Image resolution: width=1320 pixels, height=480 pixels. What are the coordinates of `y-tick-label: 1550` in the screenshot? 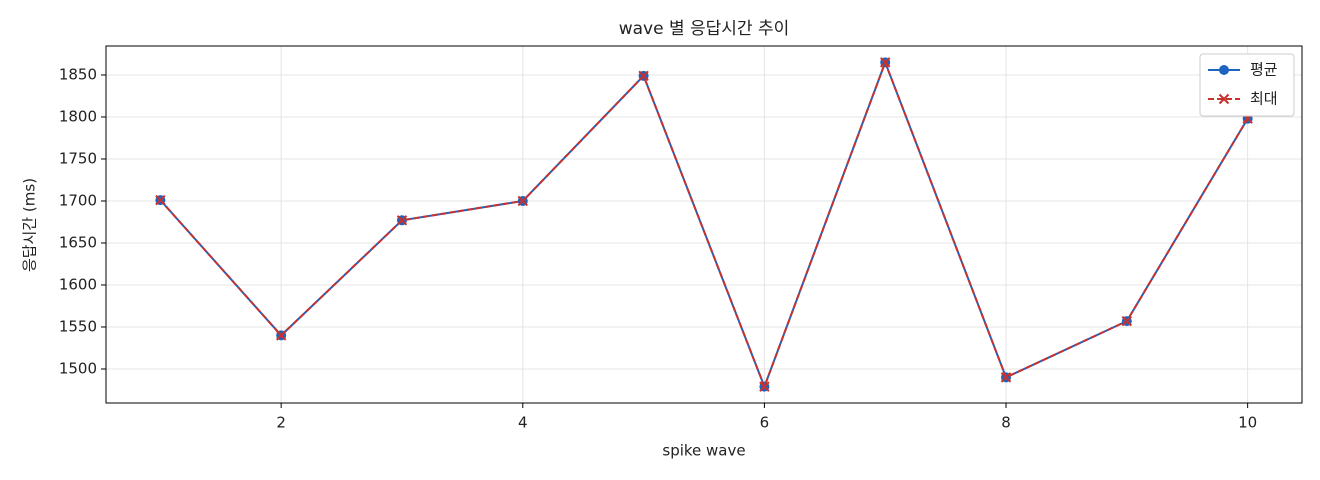 It's located at (78, 326).